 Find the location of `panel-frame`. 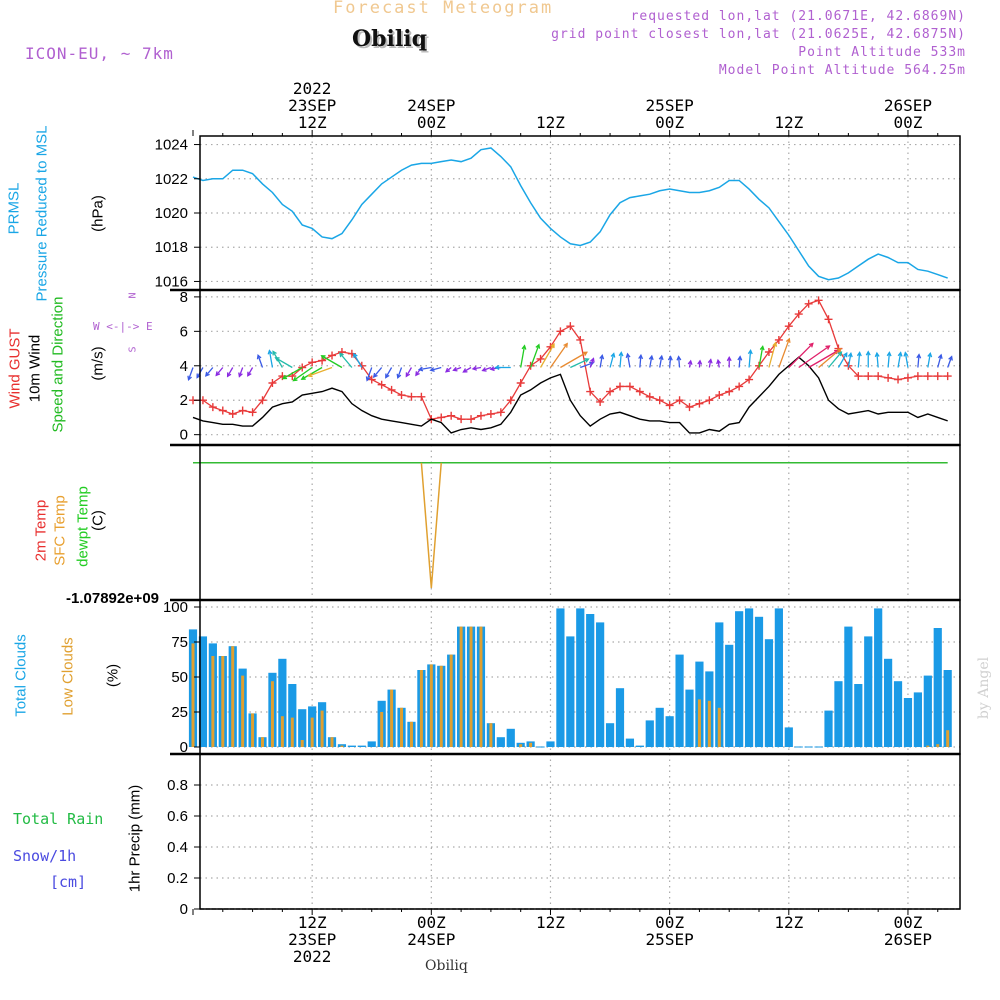

panel-frame is located at coordinates (580, 522).